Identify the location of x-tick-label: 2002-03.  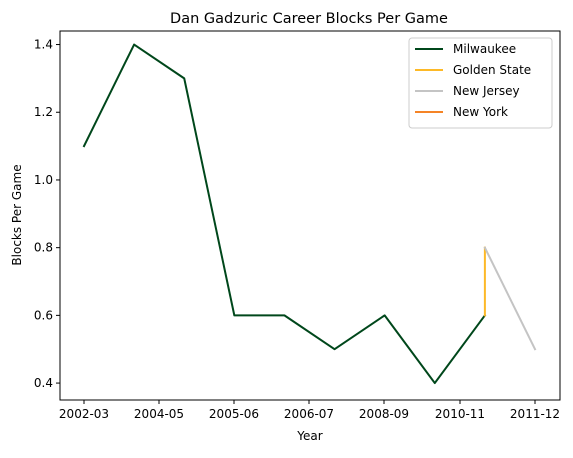
(84, 414).